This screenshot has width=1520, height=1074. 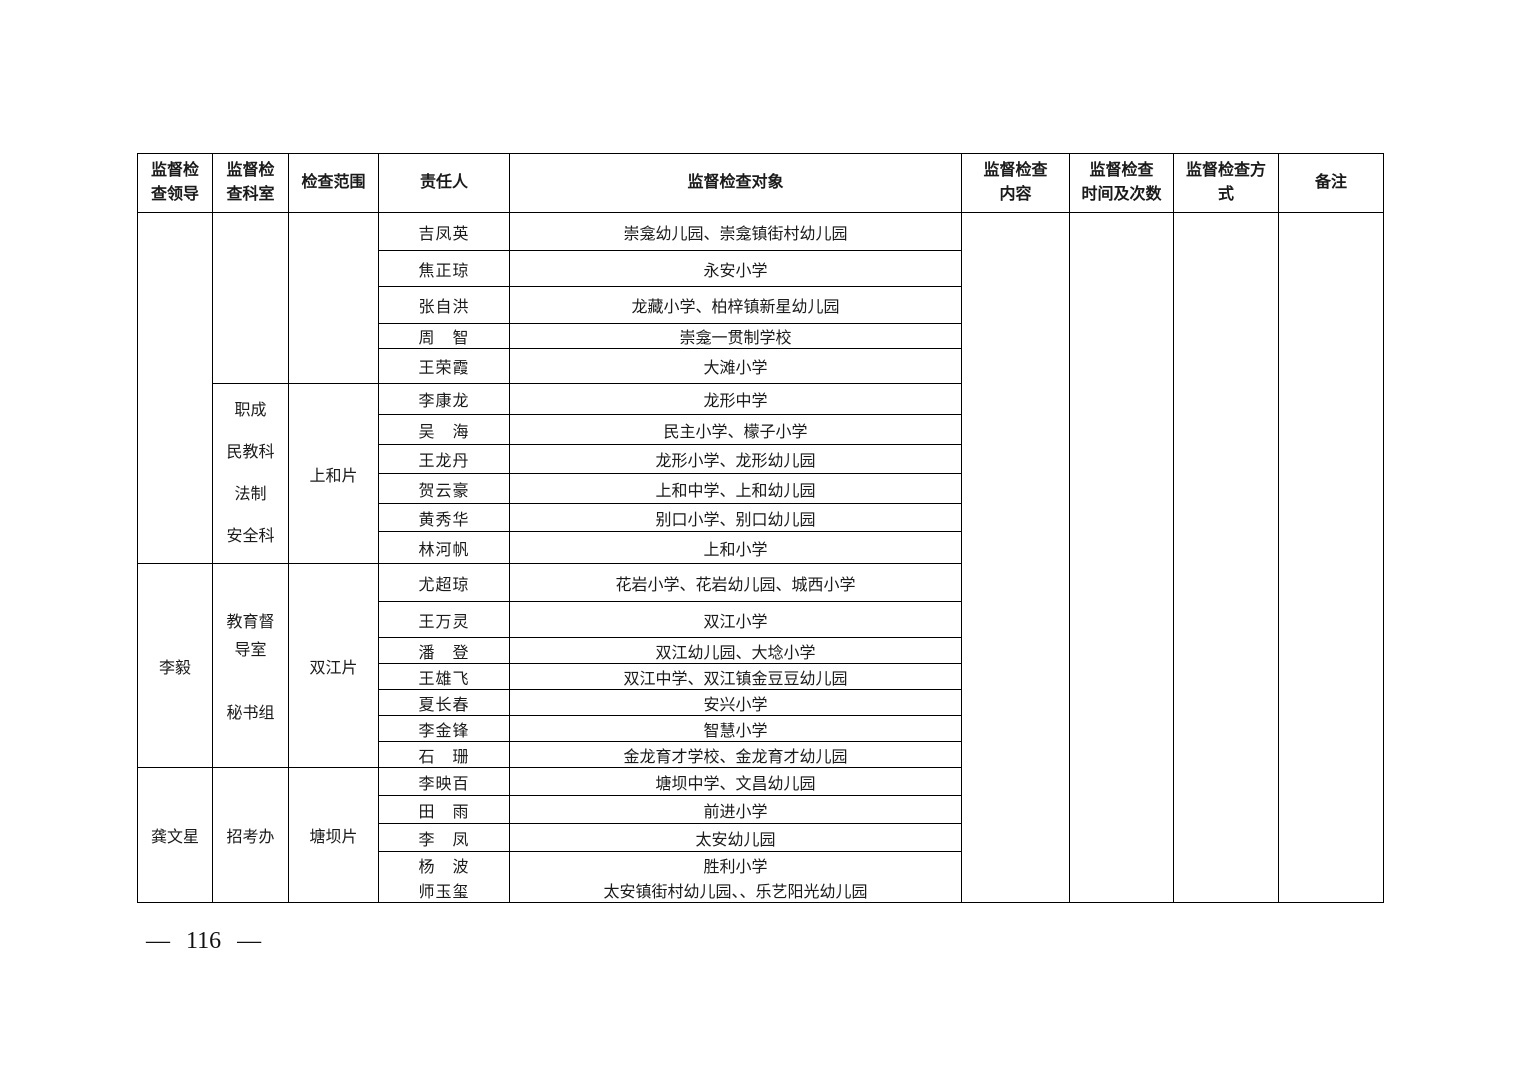 What do you see at coordinates (735, 336) in the screenshot?
I see `inspection-target: 崇龛一贯制学校` at bounding box center [735, 336].